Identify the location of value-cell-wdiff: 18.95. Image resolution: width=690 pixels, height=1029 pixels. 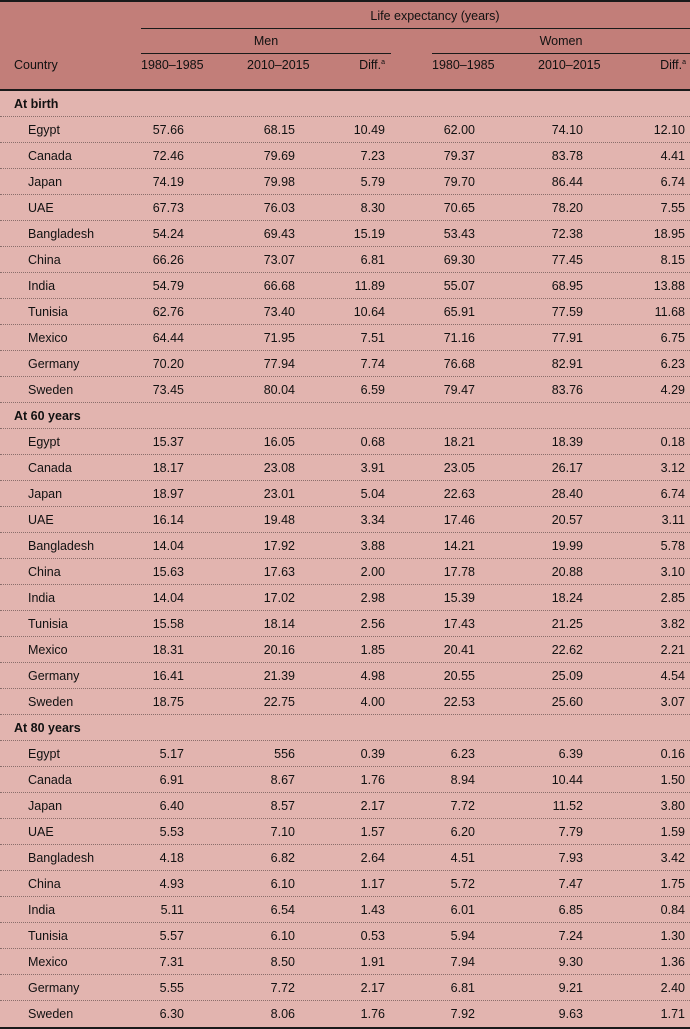
(669, 234).